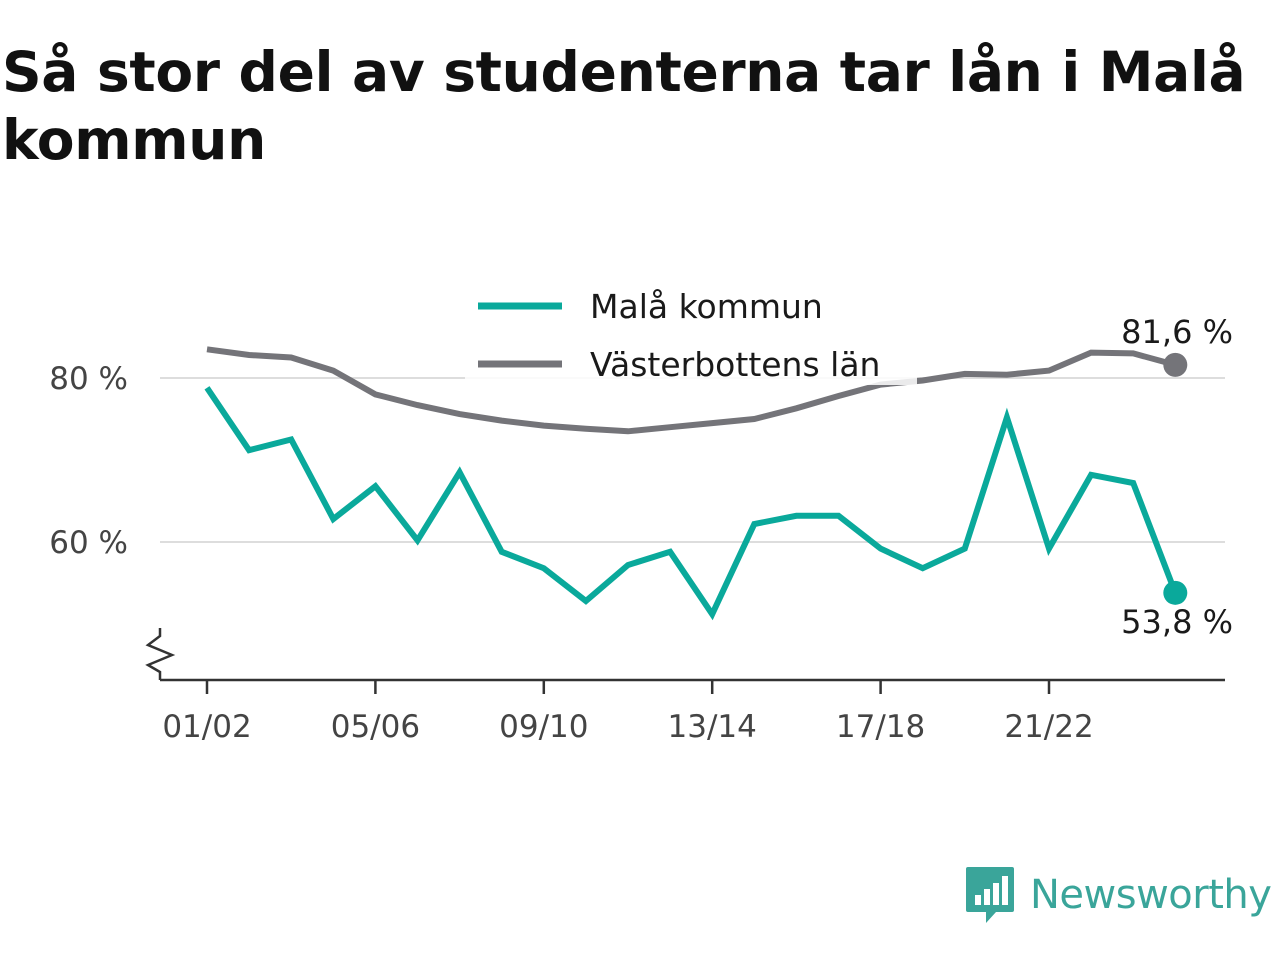  What do you see at coordinates (375, 727) in the screenshot?
I see `x-tick-label: 05/06` at bounding box center [375, 727].